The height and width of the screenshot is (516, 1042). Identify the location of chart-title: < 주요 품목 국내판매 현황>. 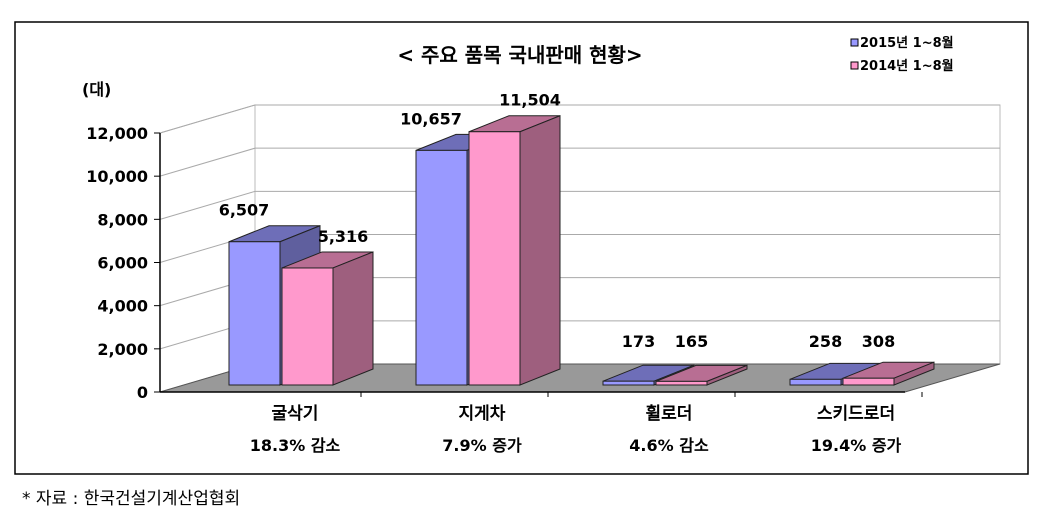
(519, 55).